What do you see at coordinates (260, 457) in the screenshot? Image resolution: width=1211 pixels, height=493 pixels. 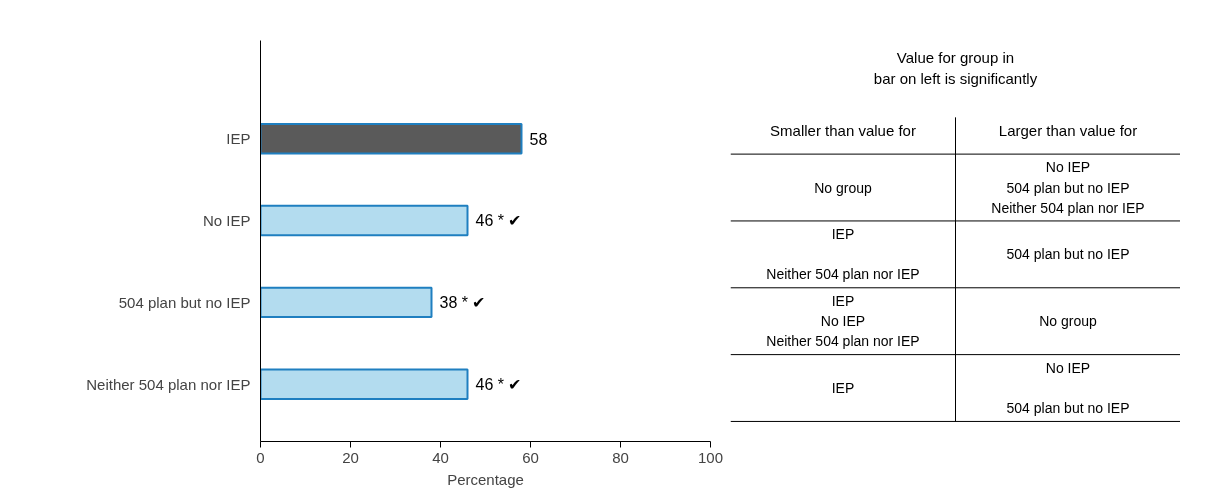 I see `x-tick-label: 0` at bounding box center [260, 457].